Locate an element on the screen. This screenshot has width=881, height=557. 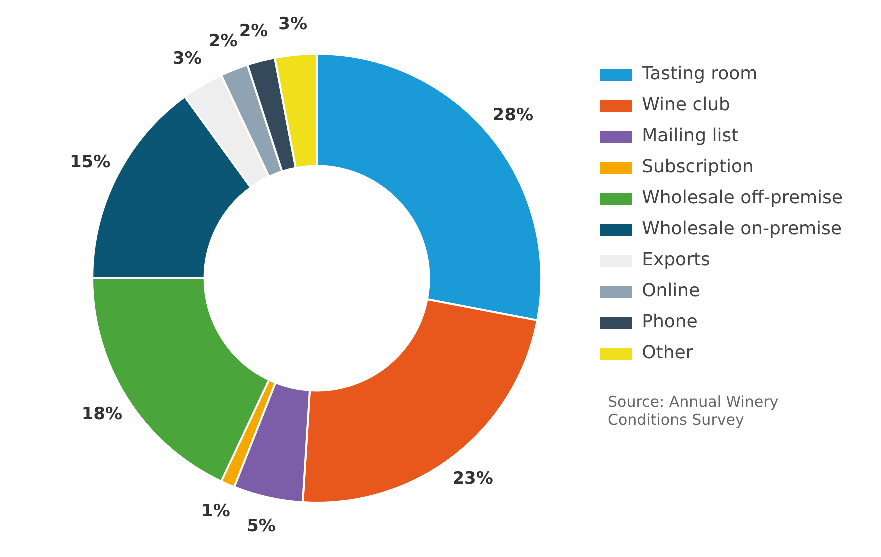
legend-label: Wholesale off-premise is located at coordinates (743, 198).